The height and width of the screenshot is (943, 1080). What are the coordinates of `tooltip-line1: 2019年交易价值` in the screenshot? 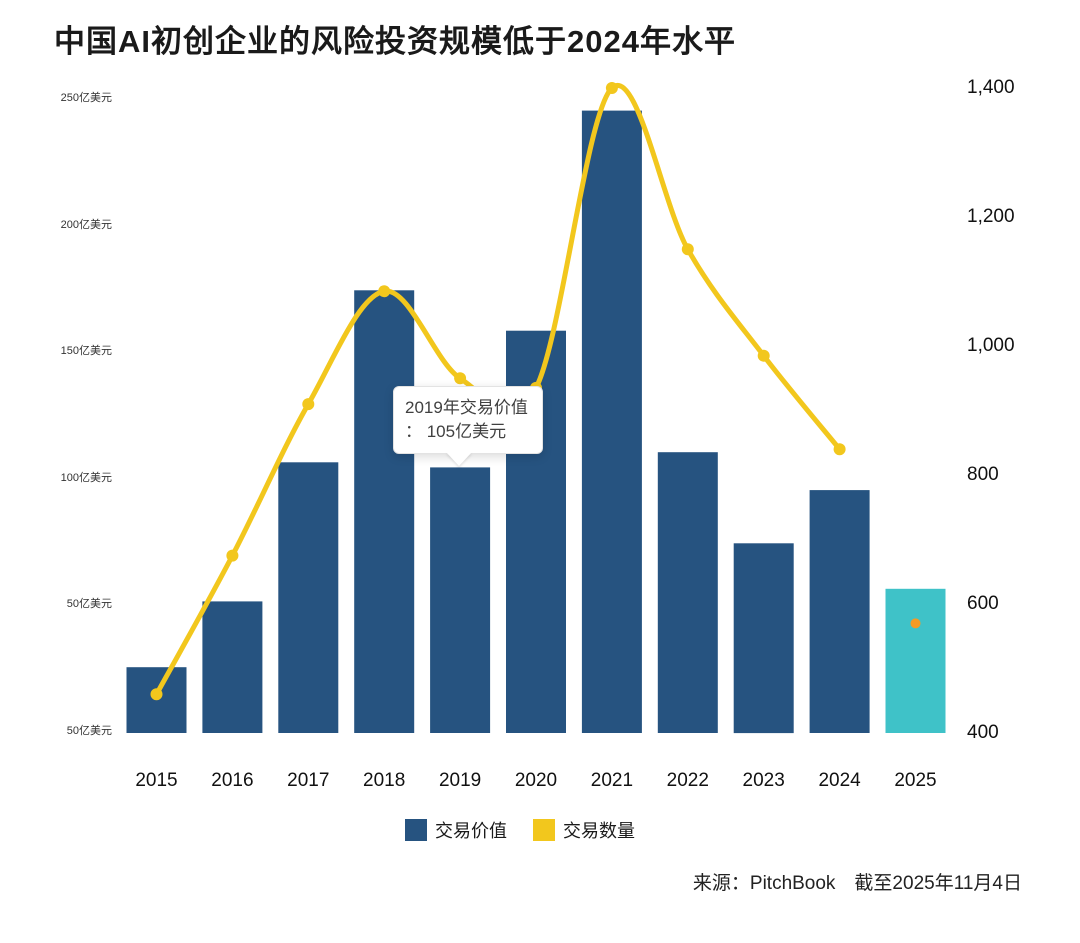 It's located at (466, 407).